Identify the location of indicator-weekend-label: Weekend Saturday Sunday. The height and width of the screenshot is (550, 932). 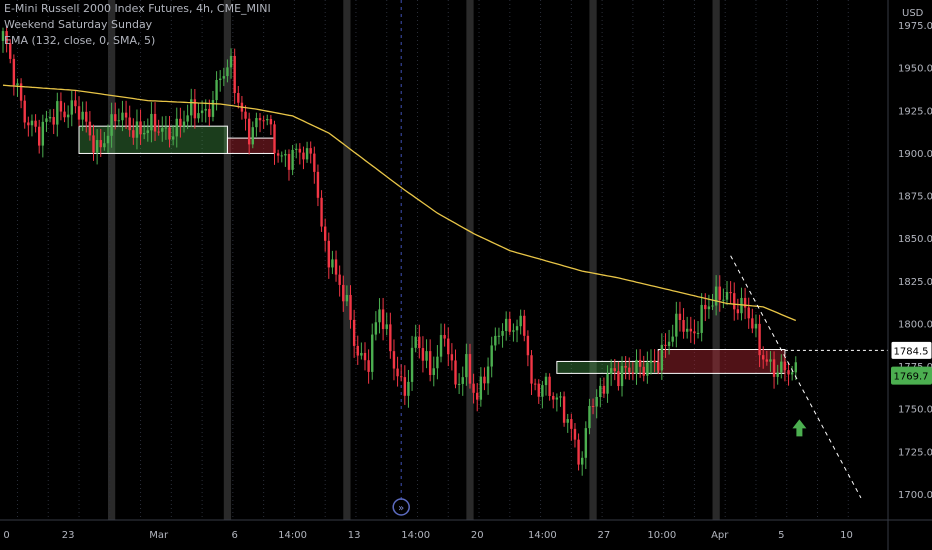
(78, 24).